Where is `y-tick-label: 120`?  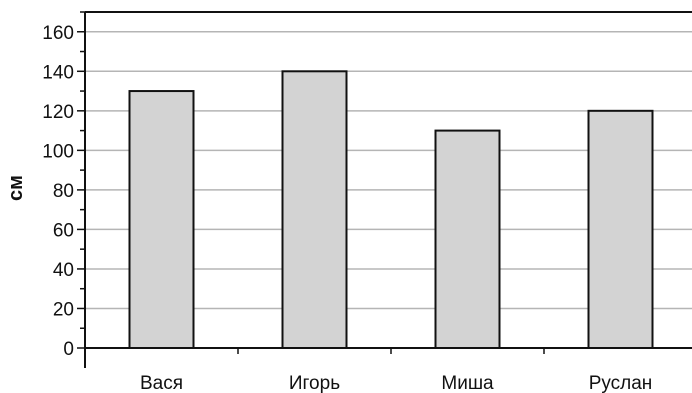
y-tick-label: 120 is located at coordinates (58, 112).